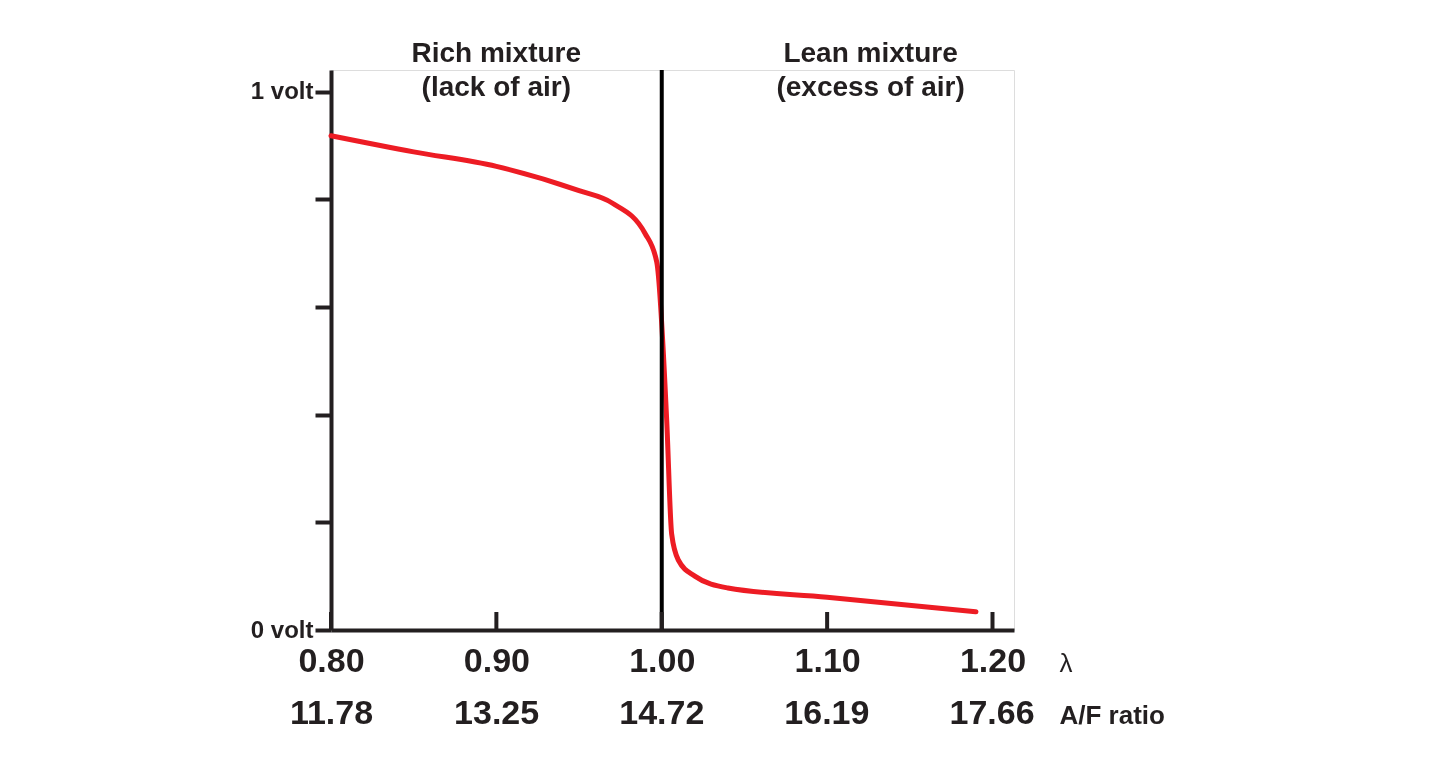 This screenshot has width=1453, height=777. What do you see at coordinates (1112, 714) in the screenshot?
I see `x2-axis-title: A/F ratio` at bounding box center [1112, 714].